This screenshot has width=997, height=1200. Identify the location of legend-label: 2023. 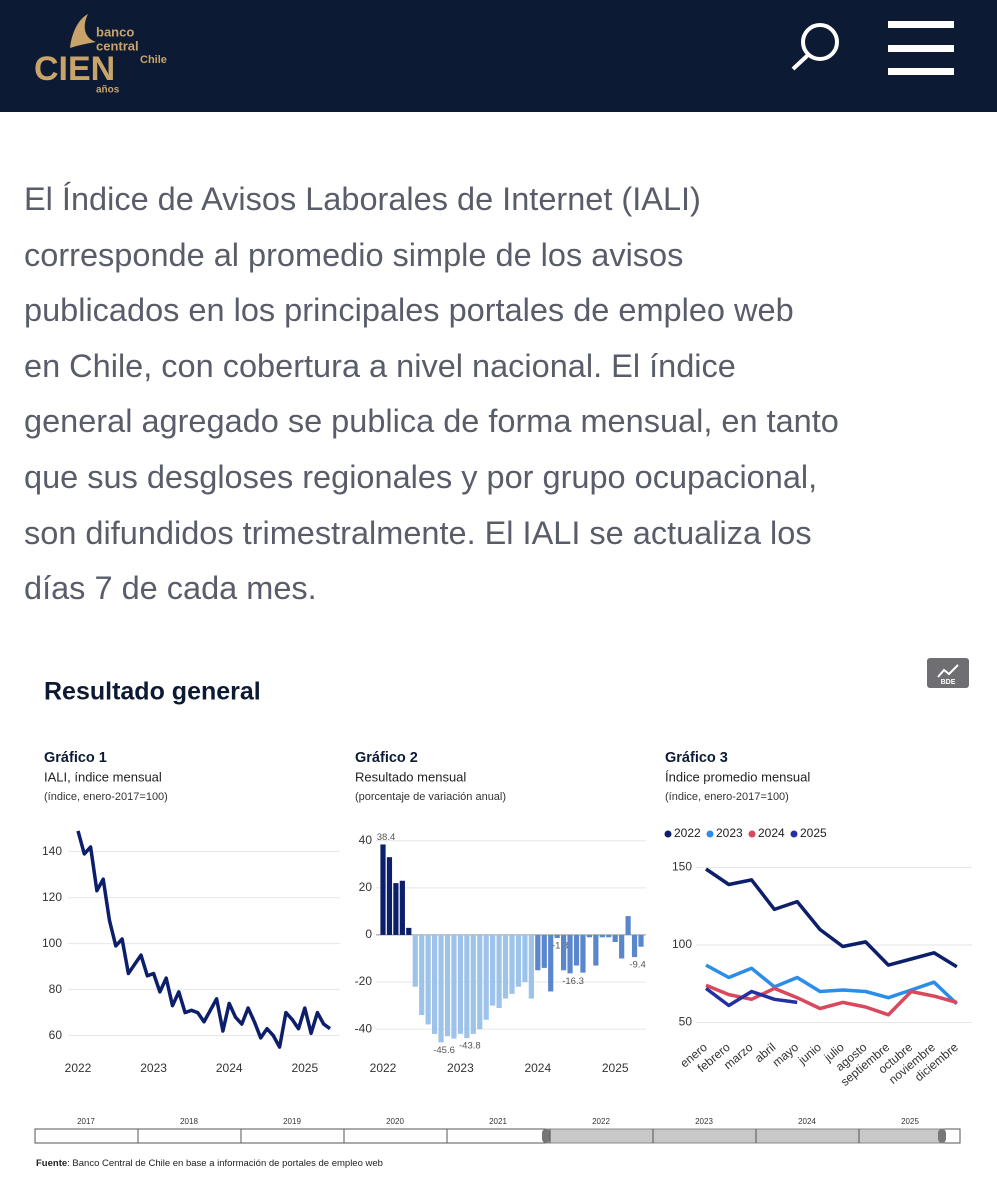
(729, 833).